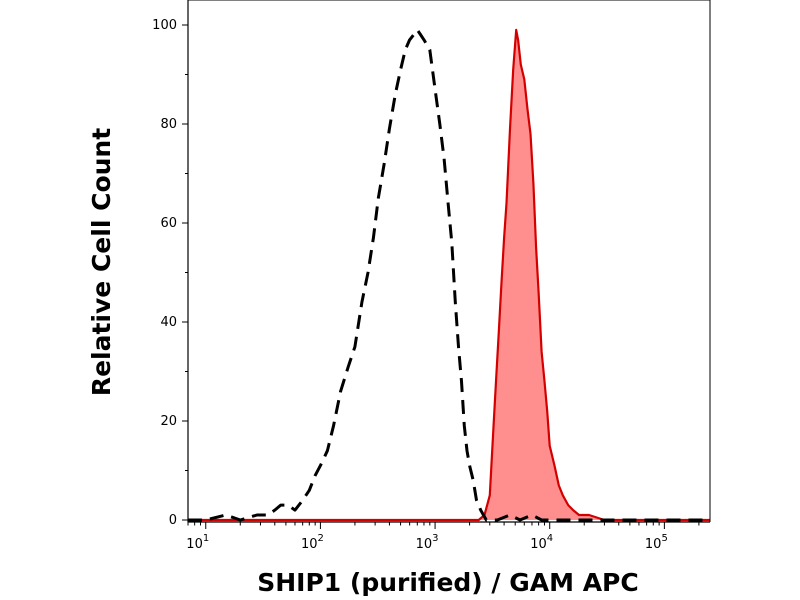  What do you see at coordinates (168, 322) in the screenshot?
I see `y-tick-label-2: 40` at bounding box center [168, 322].